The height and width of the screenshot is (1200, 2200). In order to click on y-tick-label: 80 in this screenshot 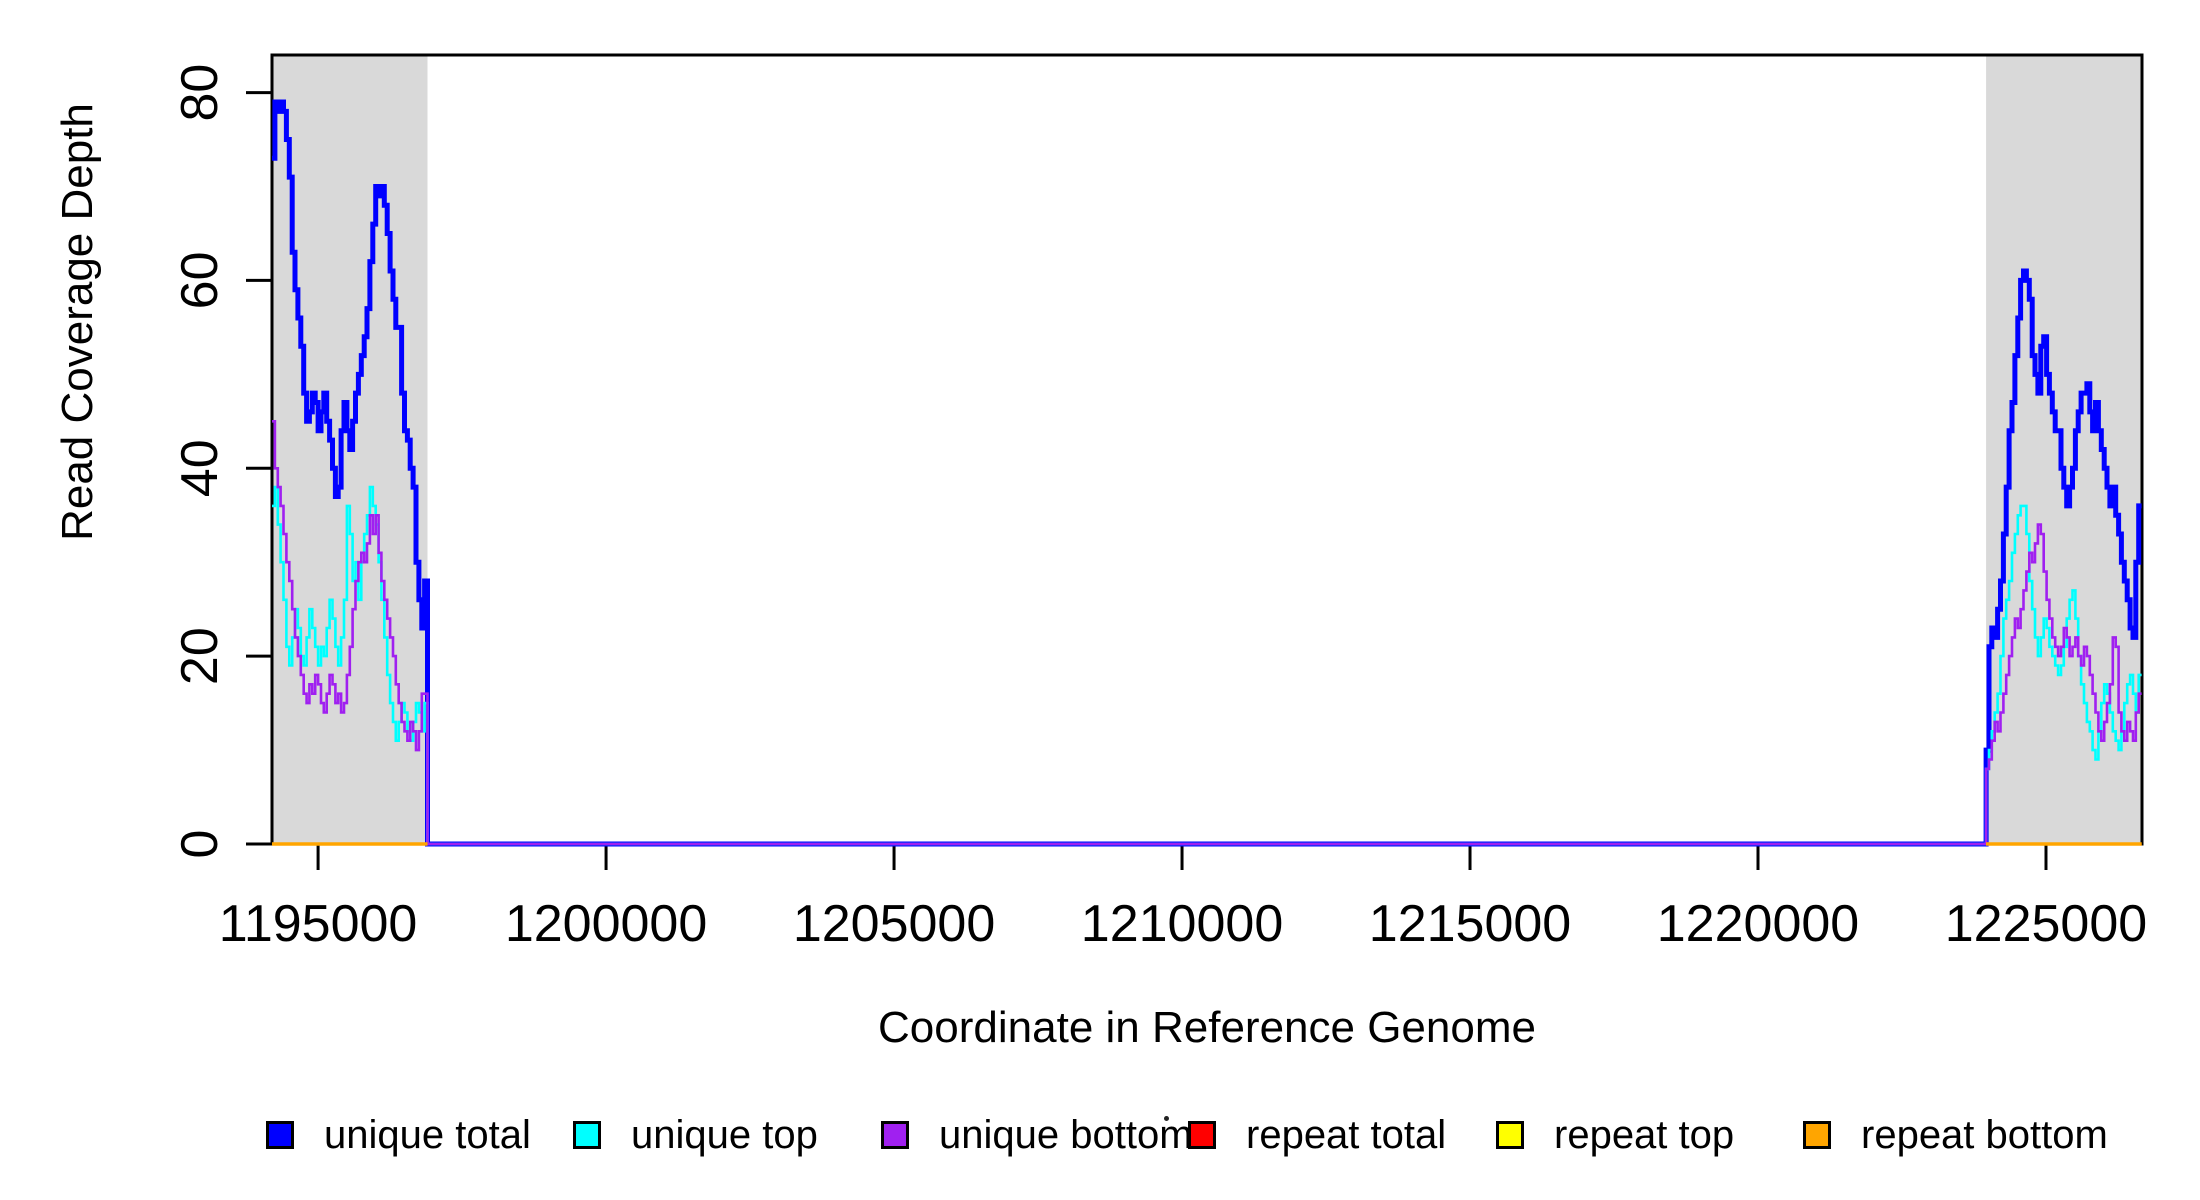, I will do `click(200, 93)`.